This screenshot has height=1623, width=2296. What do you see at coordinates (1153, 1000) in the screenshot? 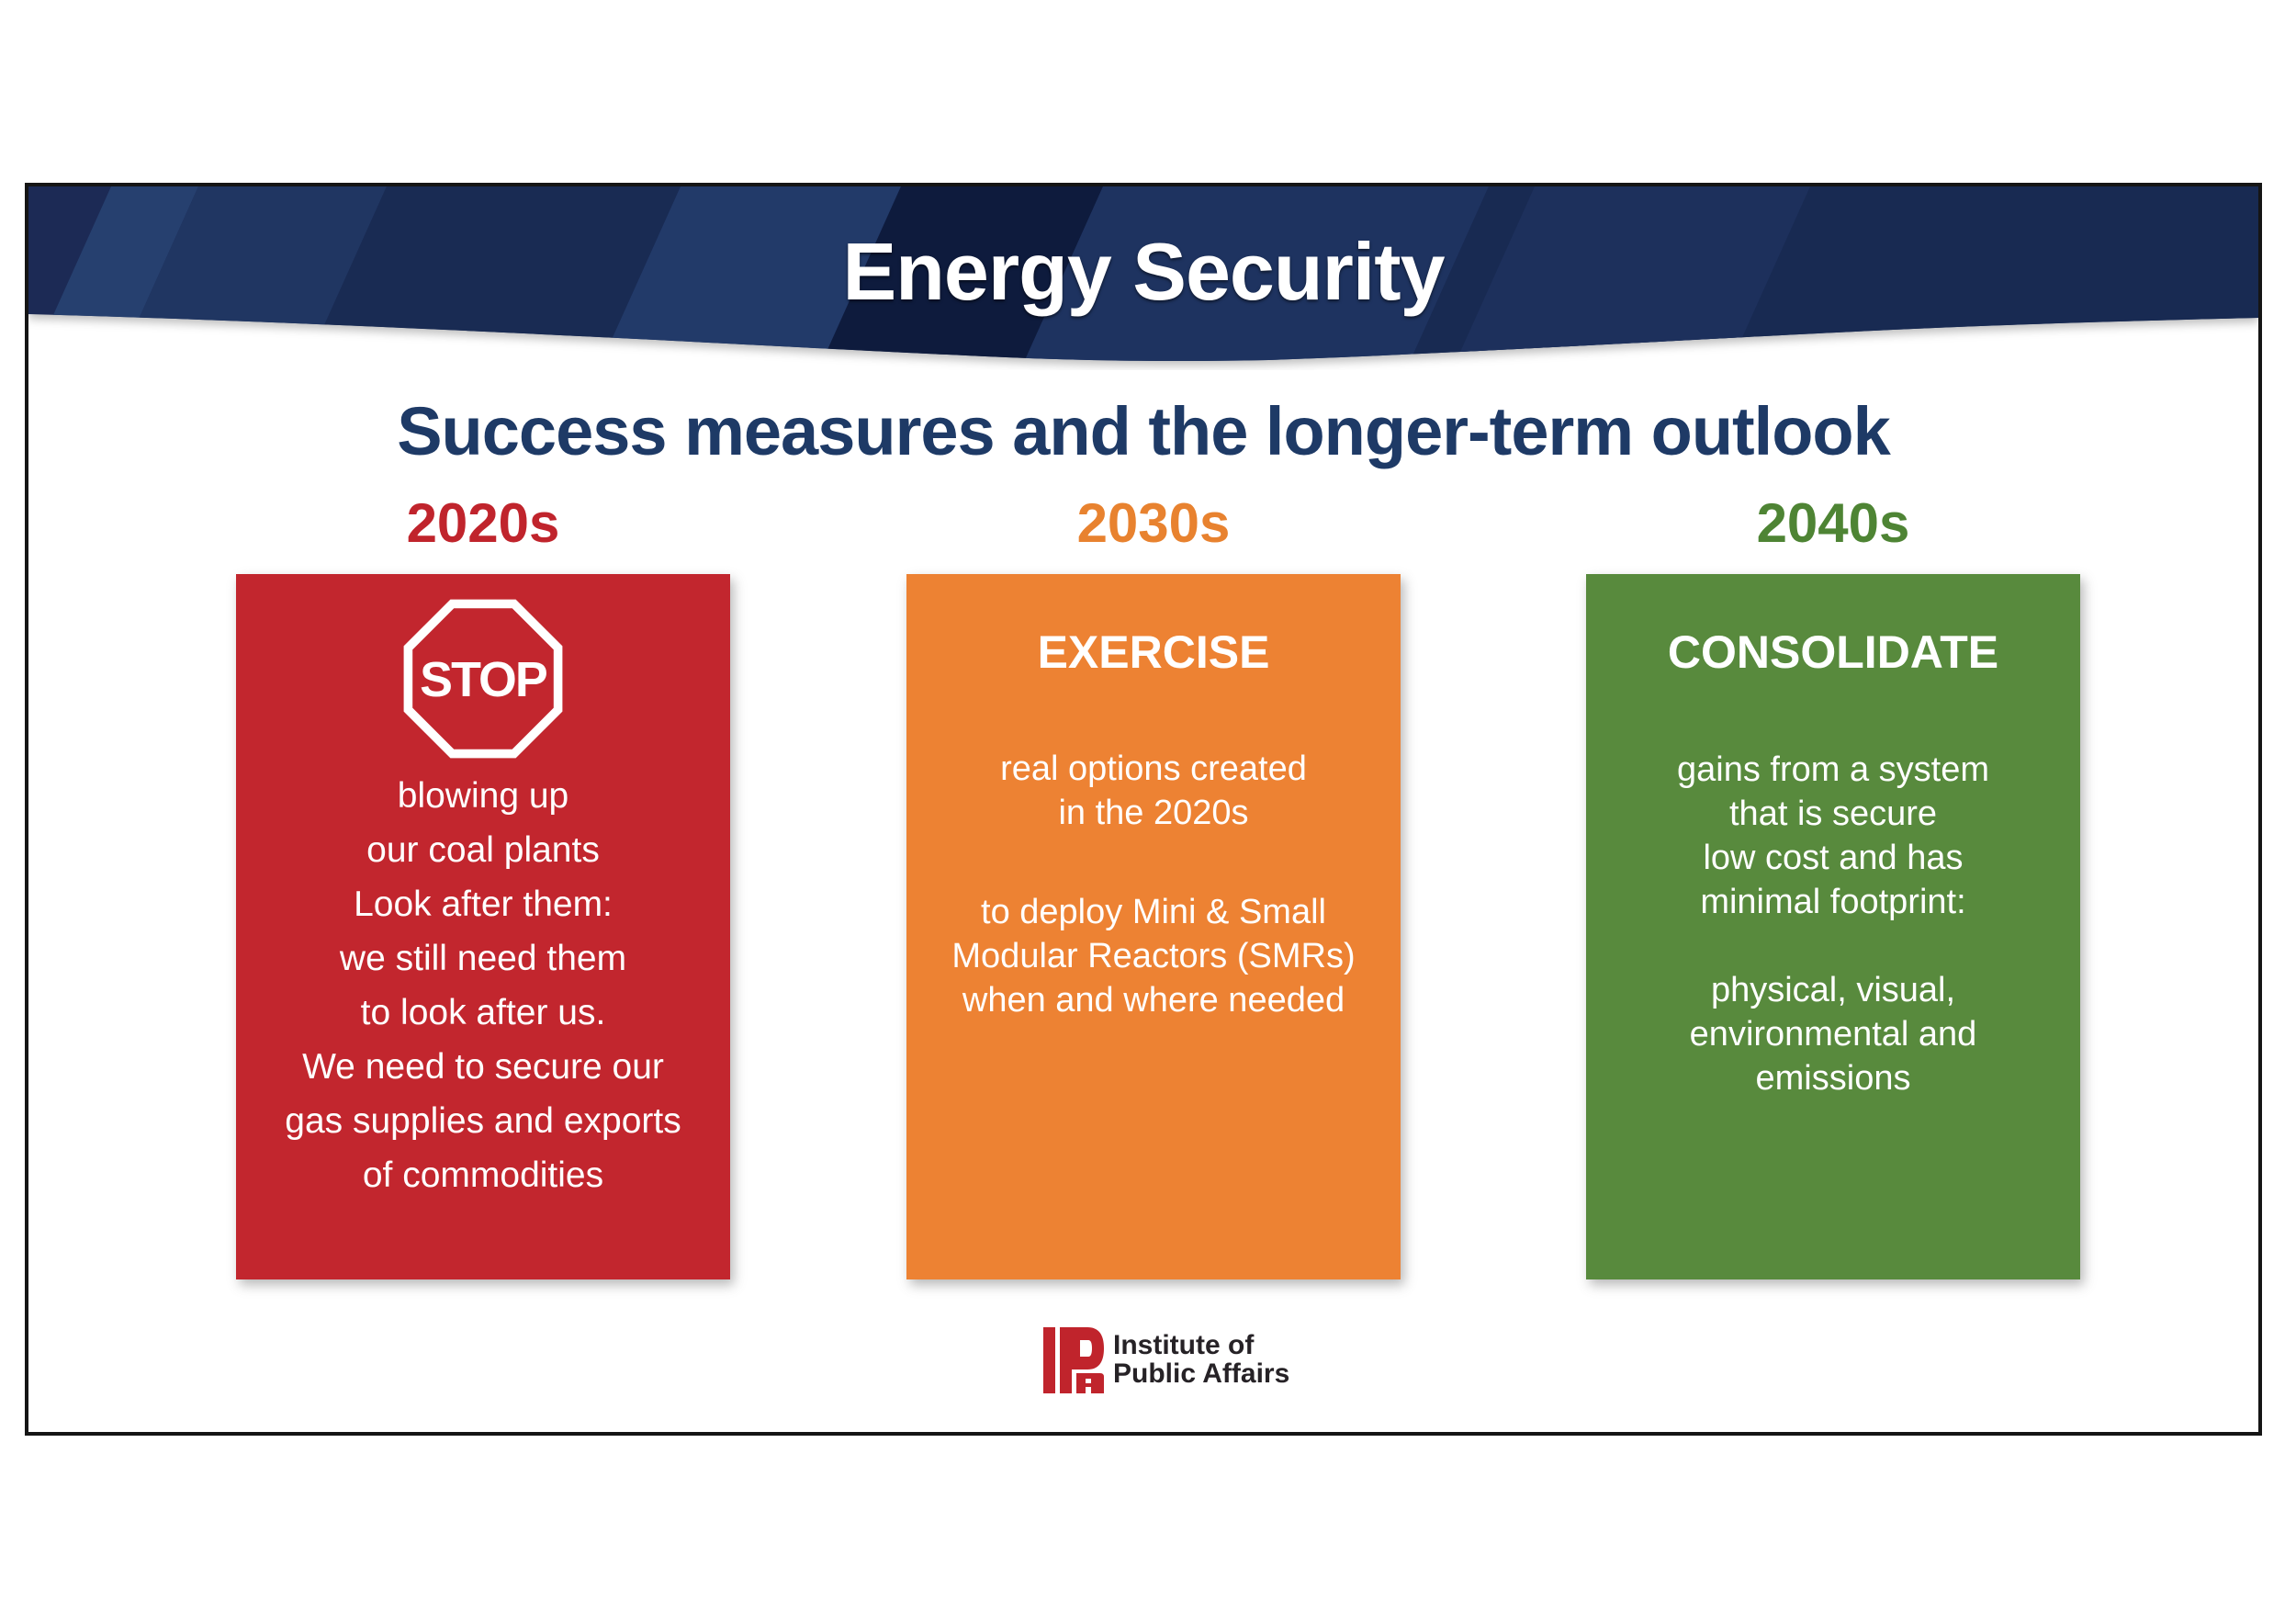
I see `panel-text-line: when and where needed` at bounding box center [1153, 1000].